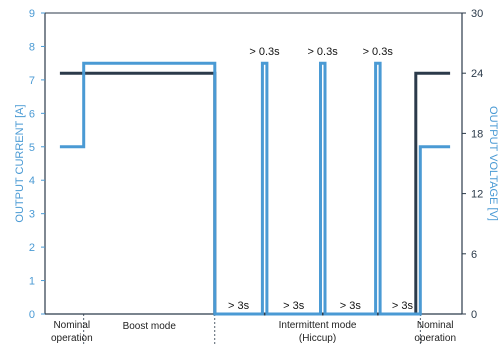 The image size is (504, 349). What do you see at coordinates (477, 134) in the screenshot?
I see `right-tick-label: 18` at bounding box center [477, 134].